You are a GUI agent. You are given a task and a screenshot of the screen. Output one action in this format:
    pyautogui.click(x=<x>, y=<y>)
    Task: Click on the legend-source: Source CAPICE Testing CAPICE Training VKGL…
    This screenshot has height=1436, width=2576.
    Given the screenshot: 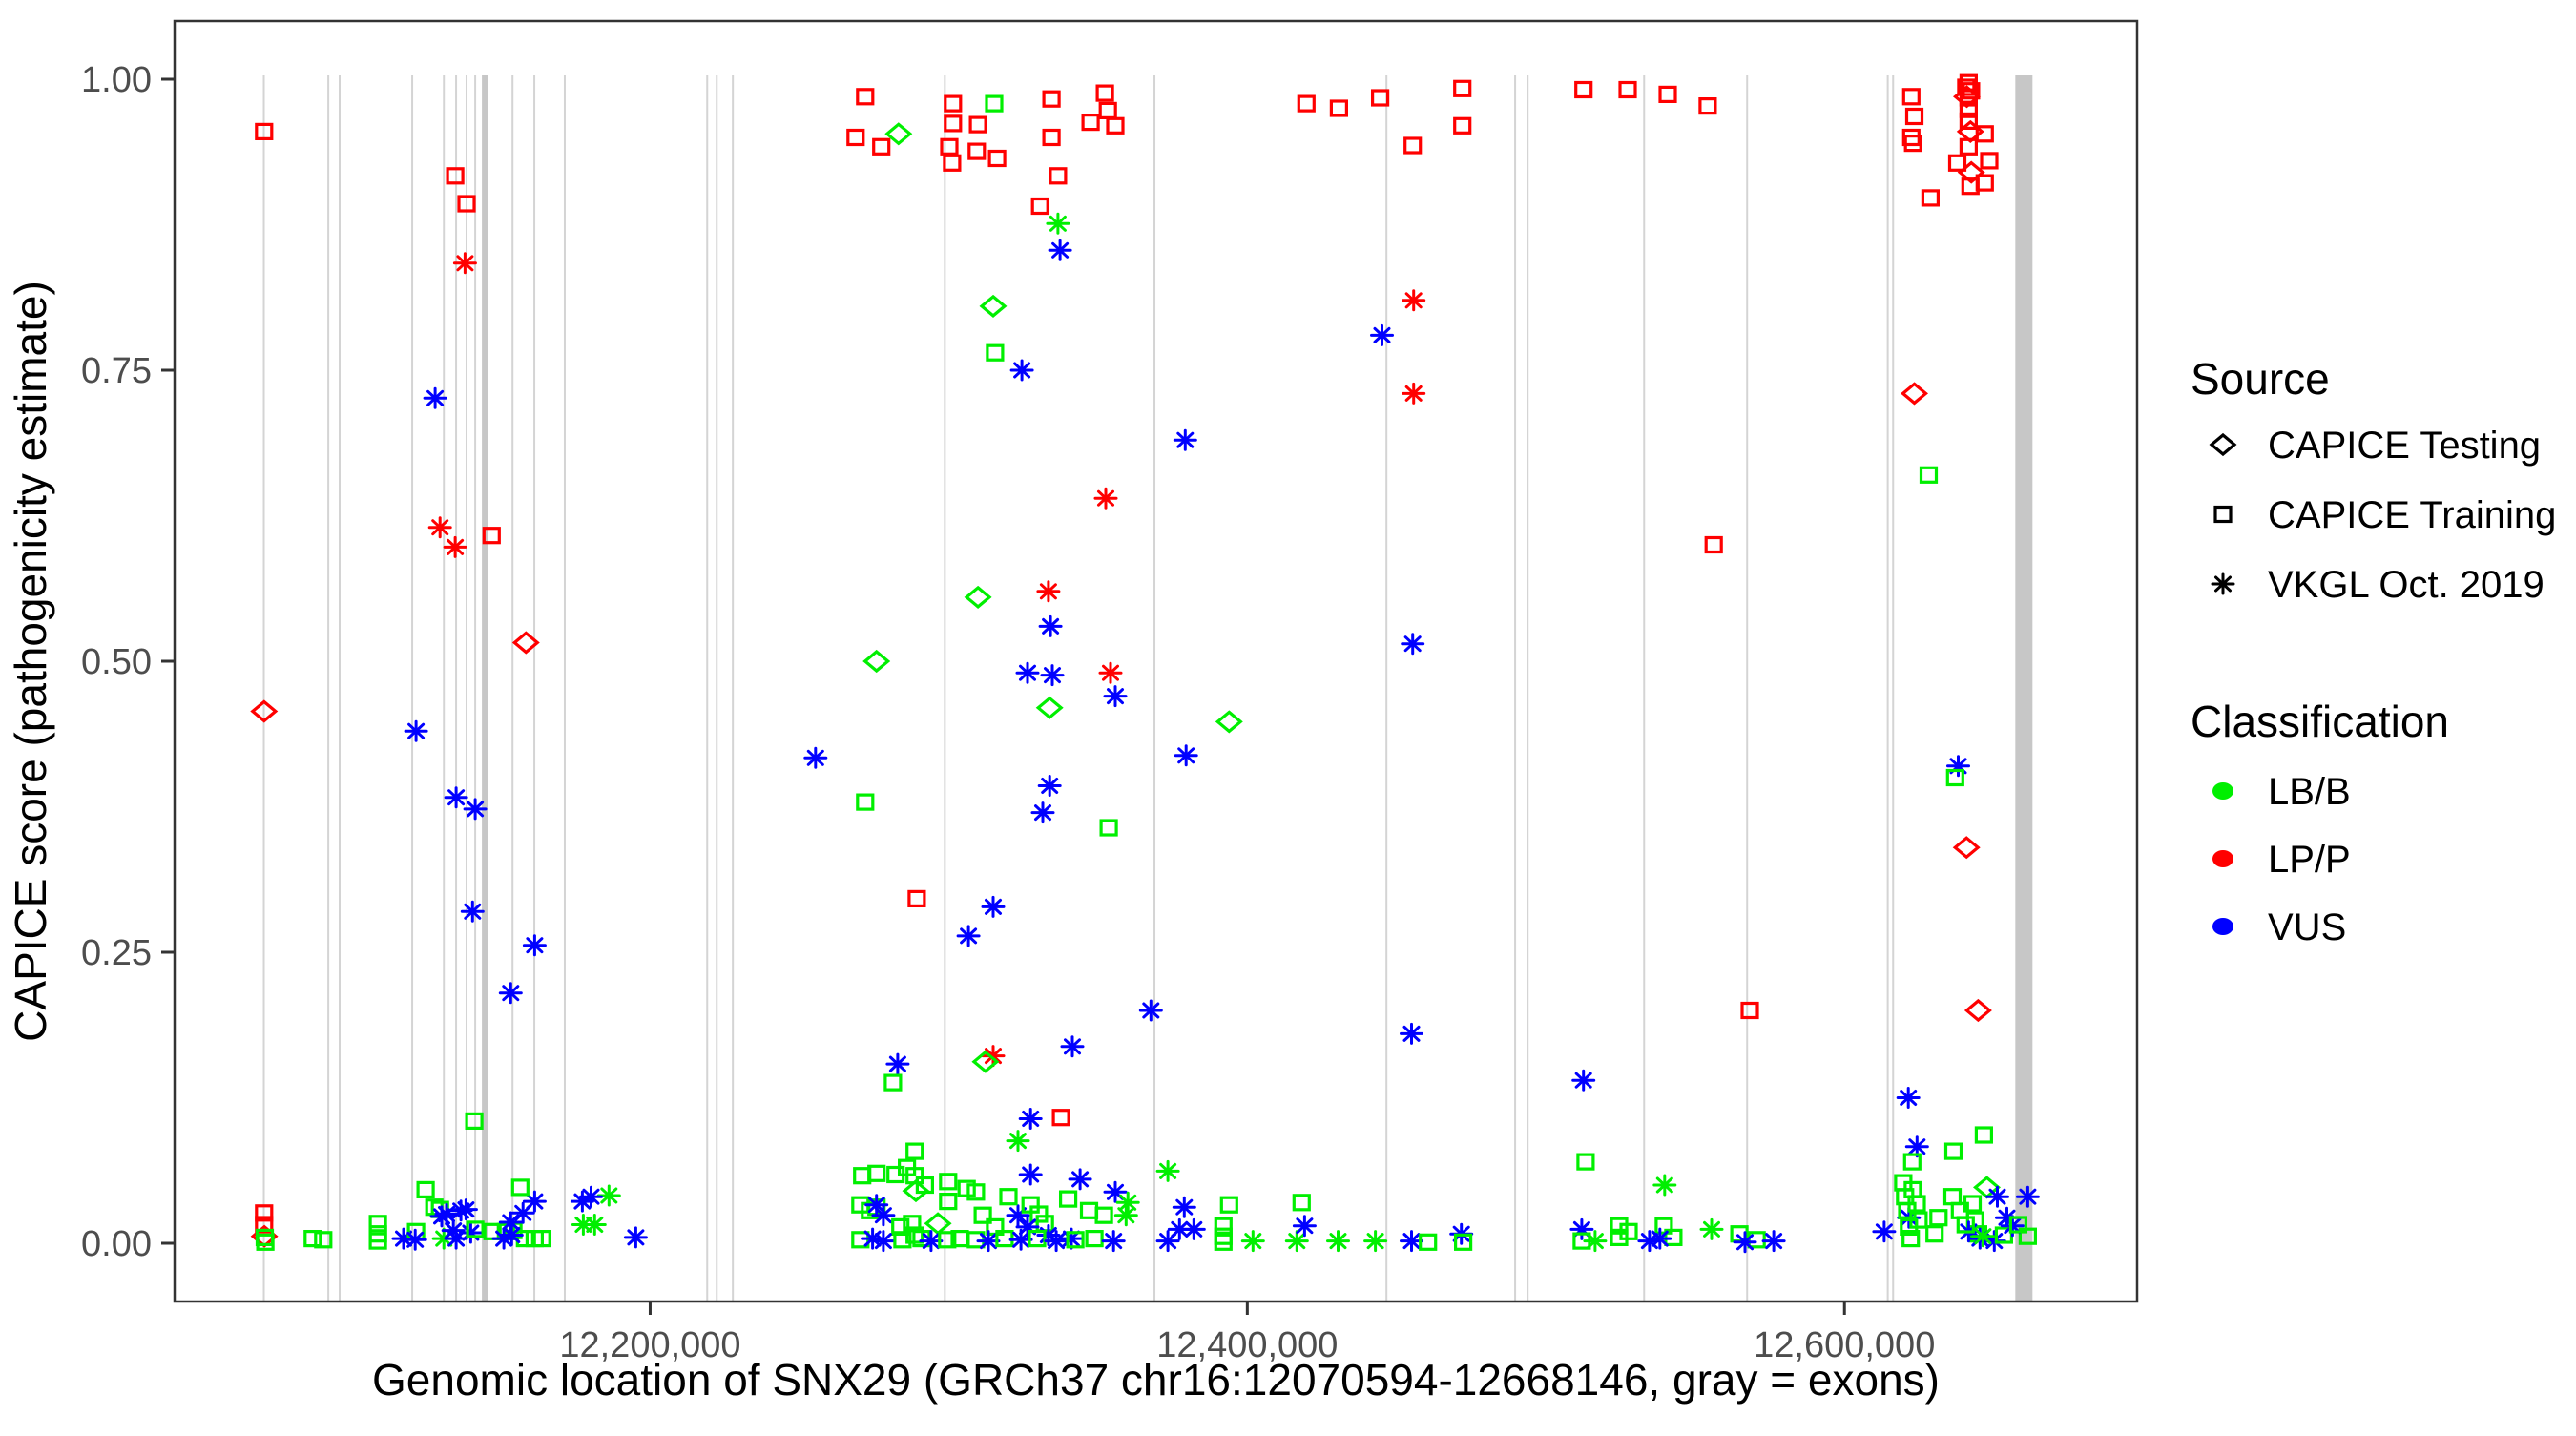 What is the action you would take?
    pyautogui.click(x=2373, y=480)
    